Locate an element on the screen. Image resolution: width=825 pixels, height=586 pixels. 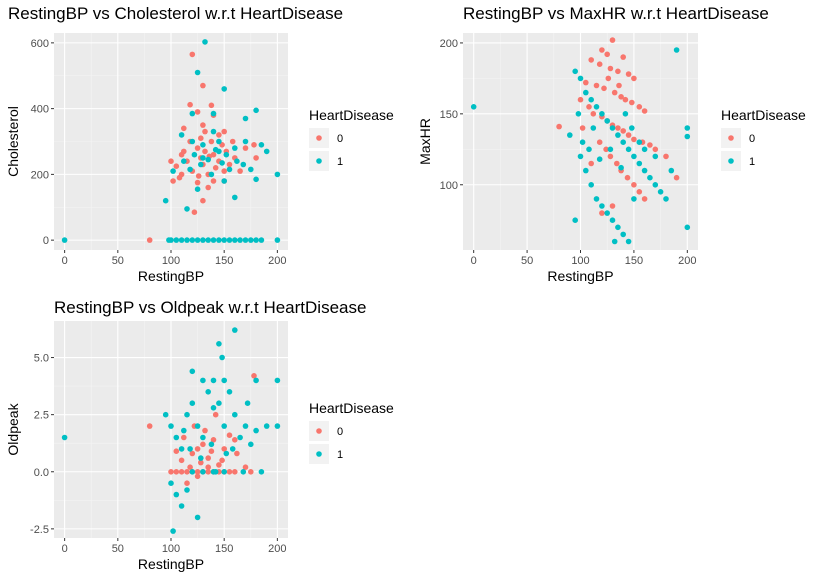
y-tick-label: 100 is located at coordinates (449, 186).